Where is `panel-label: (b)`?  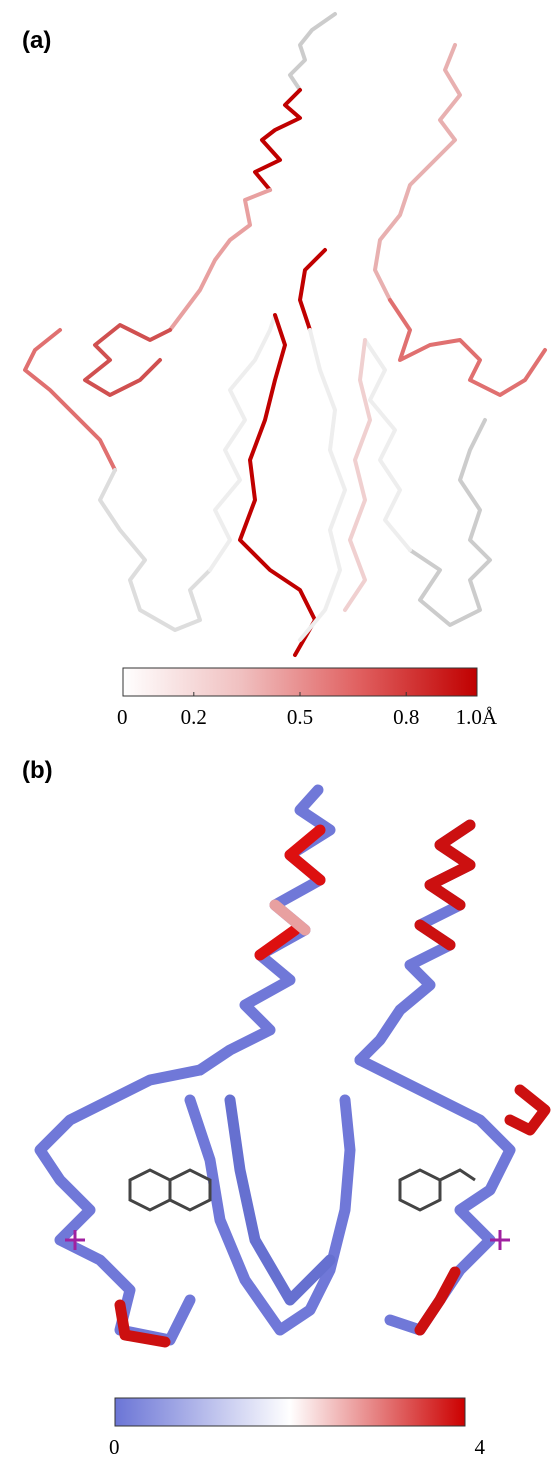 panel-label: (b) is located at coordinates (37, 770).